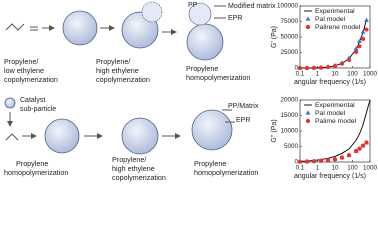  Describe the element at coordinates (338, 27) in the screenshot. I see `legend-label: Palirene model` at that location.